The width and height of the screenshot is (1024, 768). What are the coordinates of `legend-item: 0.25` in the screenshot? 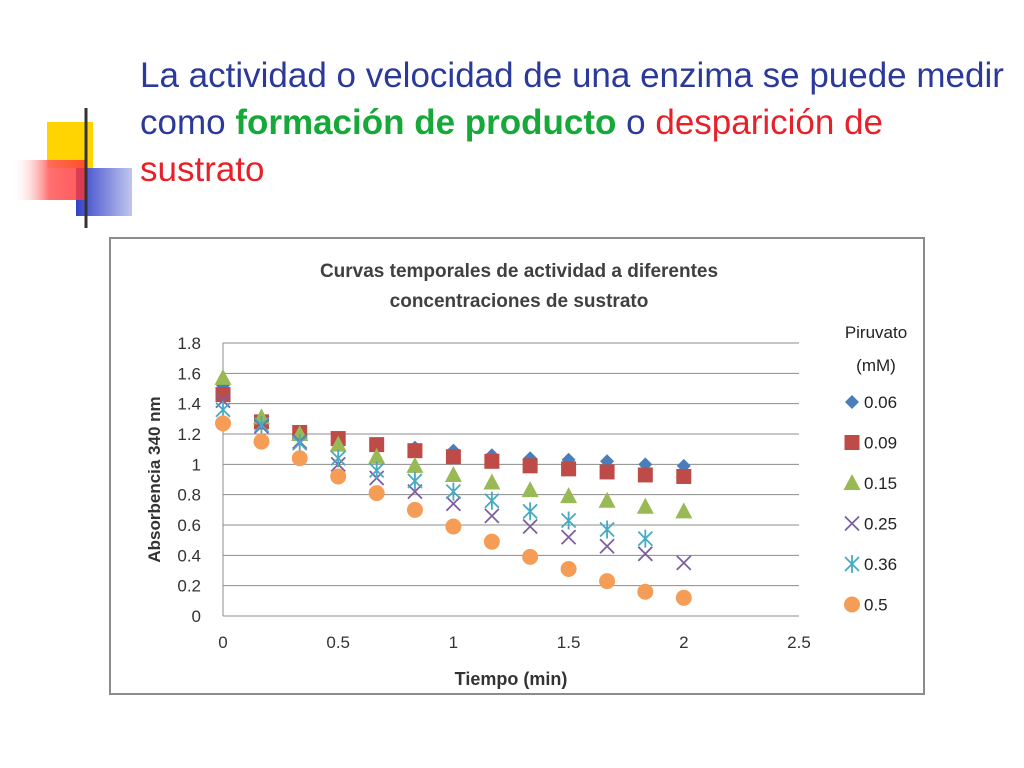 It's located at (870, 524).